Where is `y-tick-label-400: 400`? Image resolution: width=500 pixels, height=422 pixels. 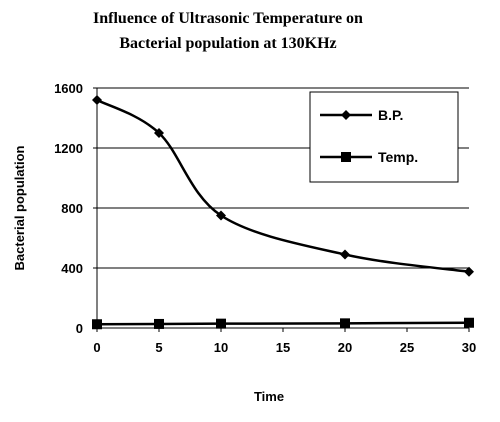
y-tick-label-400: 400 is located at coordinates (72, 268).